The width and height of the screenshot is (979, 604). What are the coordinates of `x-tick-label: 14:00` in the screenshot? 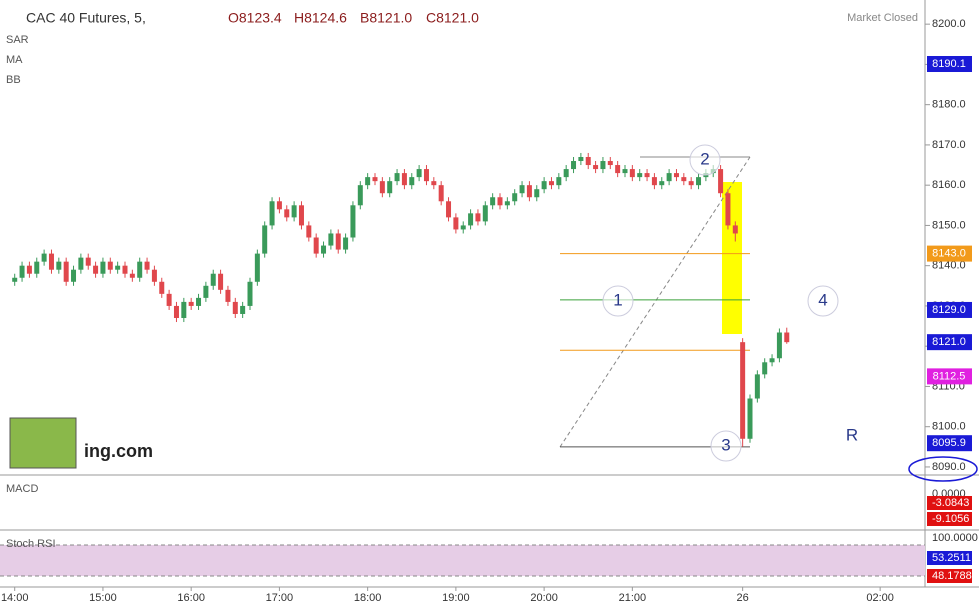 It's located at (15, 598).